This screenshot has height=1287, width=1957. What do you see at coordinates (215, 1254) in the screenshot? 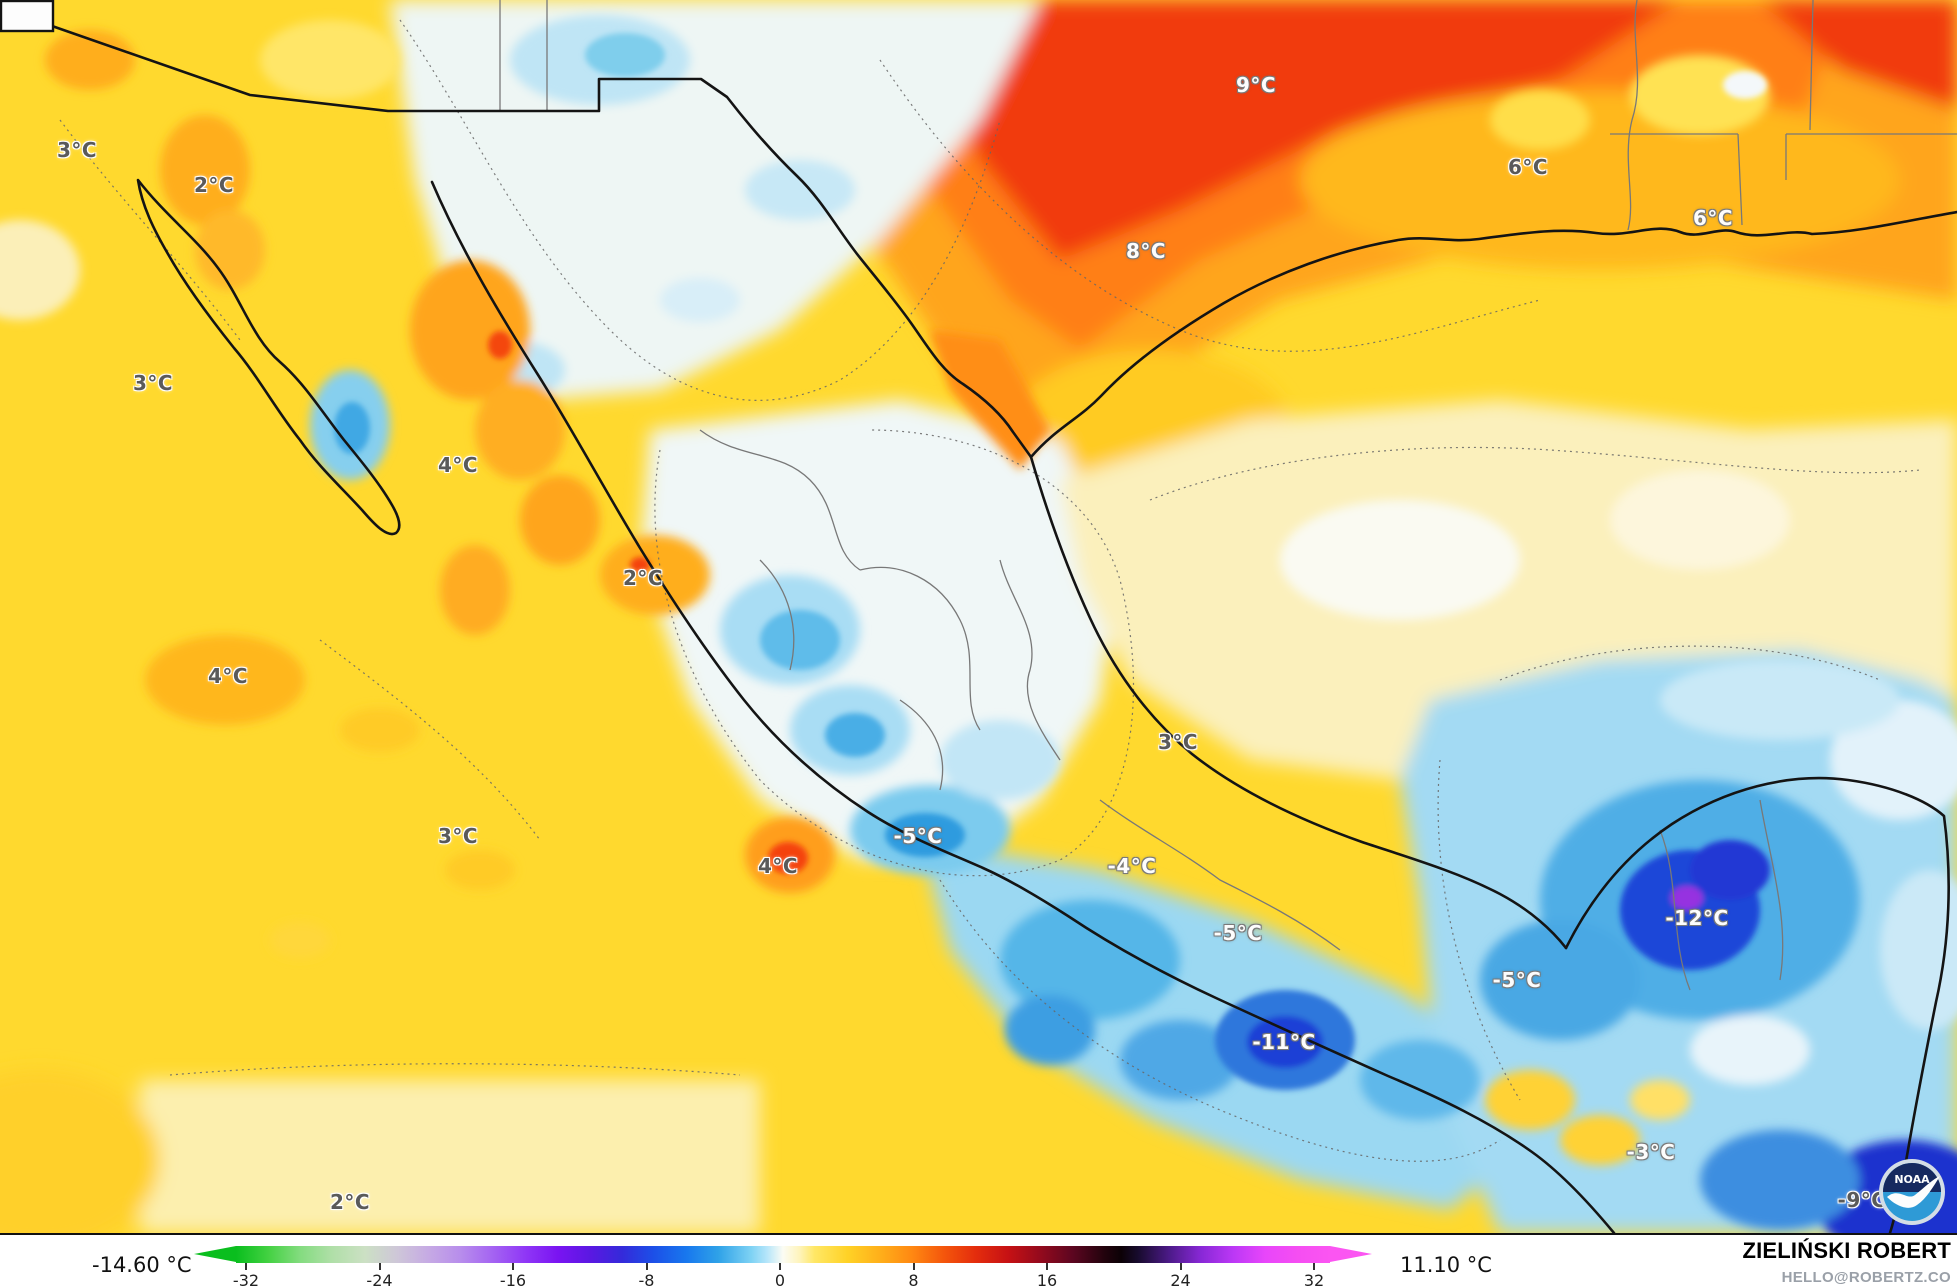
I see `colorbar-left-arrow` at bounding box center [215, 1254].